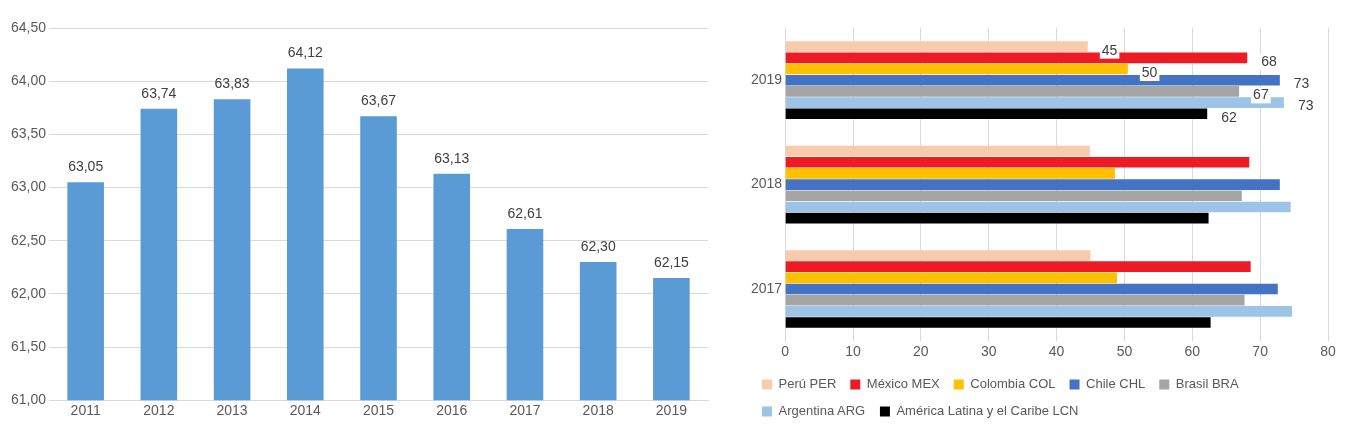  I want to click on data-label: 63,83, so click(232, 83).